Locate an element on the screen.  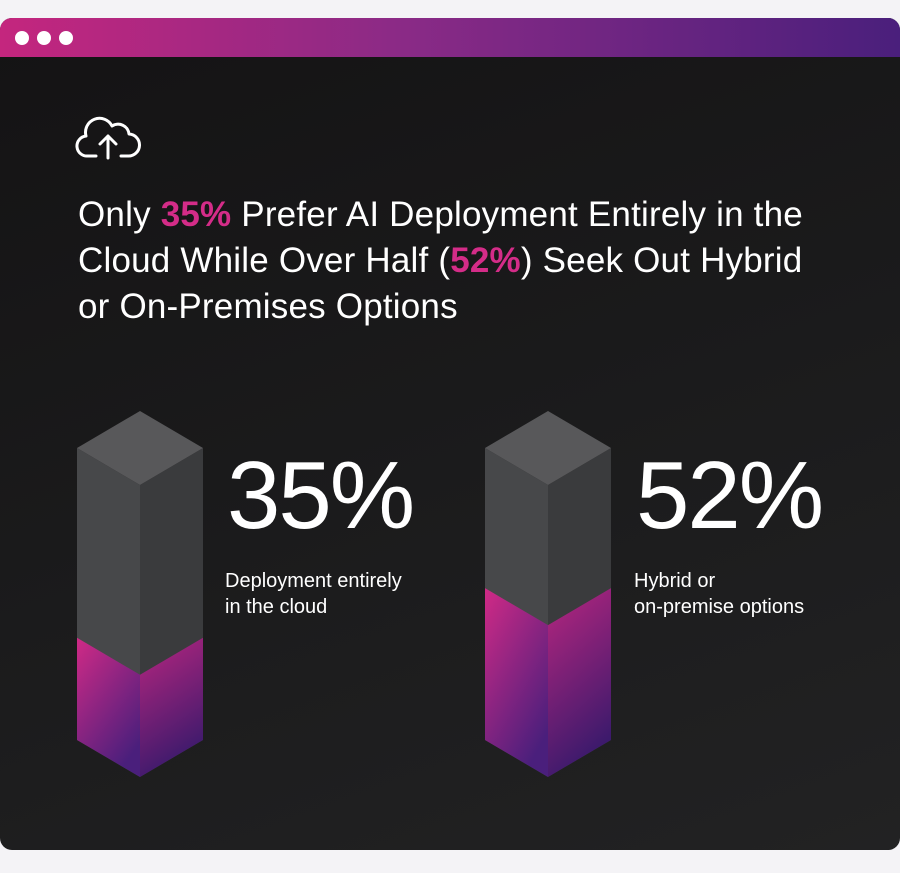
value-label: 52% is located at coordinates (730, 495).